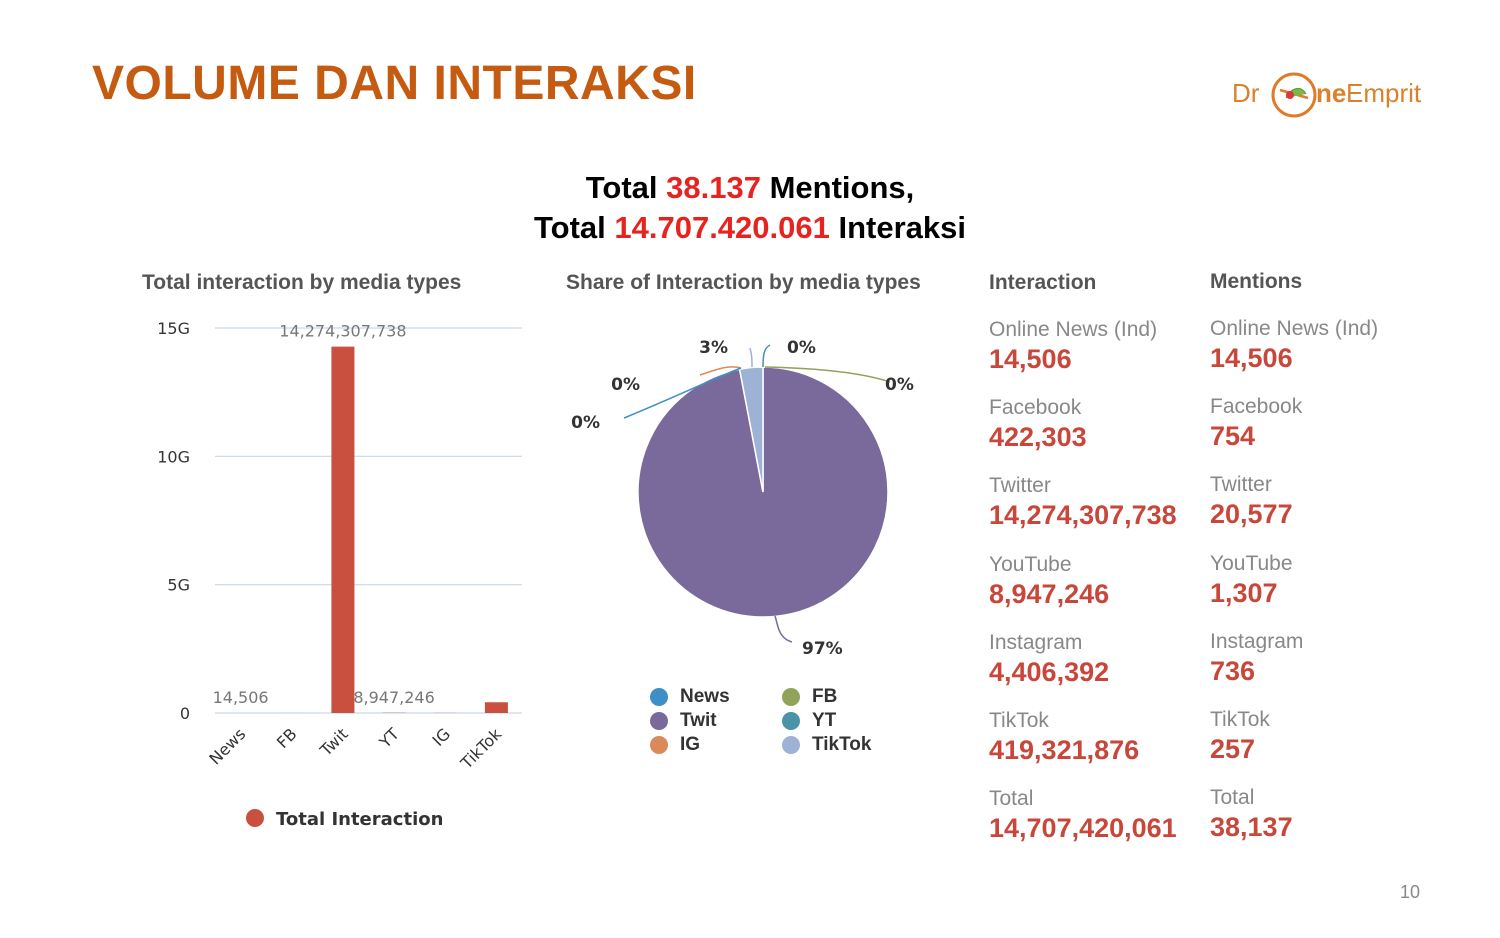  I want to click on interaction-stat-value: 14,506, so click(1030, 359).